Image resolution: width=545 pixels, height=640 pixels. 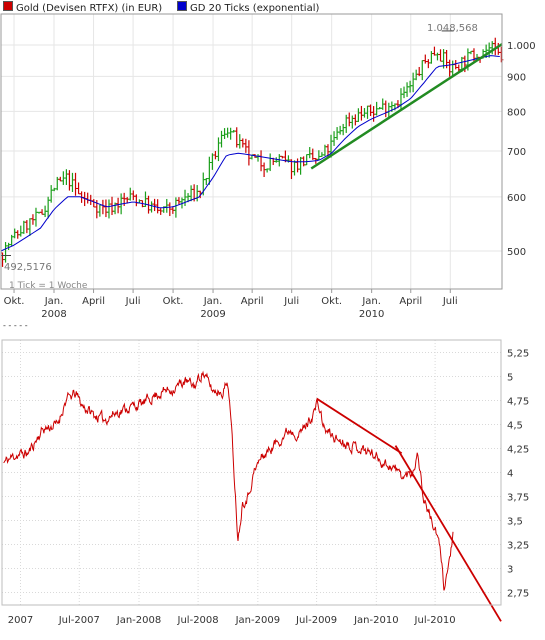 I want to click on x-tick-year-label: 2010, so click(x=371, y=314).